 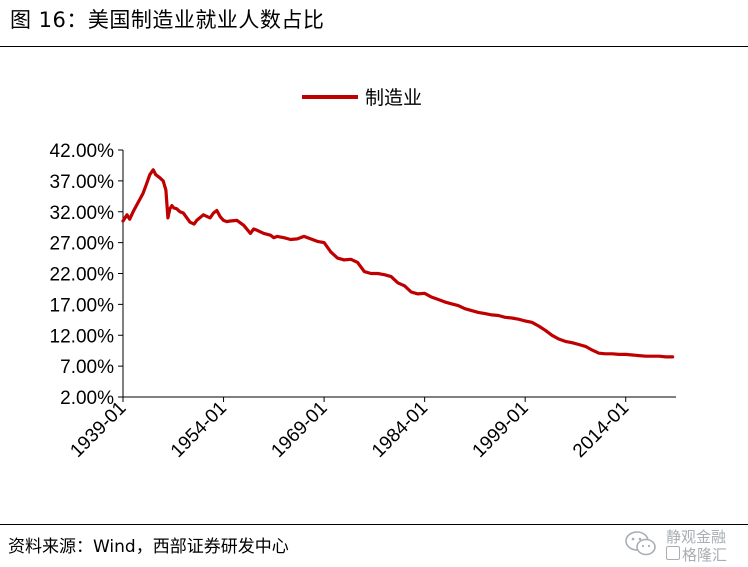 I want to click on y-tick-label: 7.00%, so click(x=87, y=367).